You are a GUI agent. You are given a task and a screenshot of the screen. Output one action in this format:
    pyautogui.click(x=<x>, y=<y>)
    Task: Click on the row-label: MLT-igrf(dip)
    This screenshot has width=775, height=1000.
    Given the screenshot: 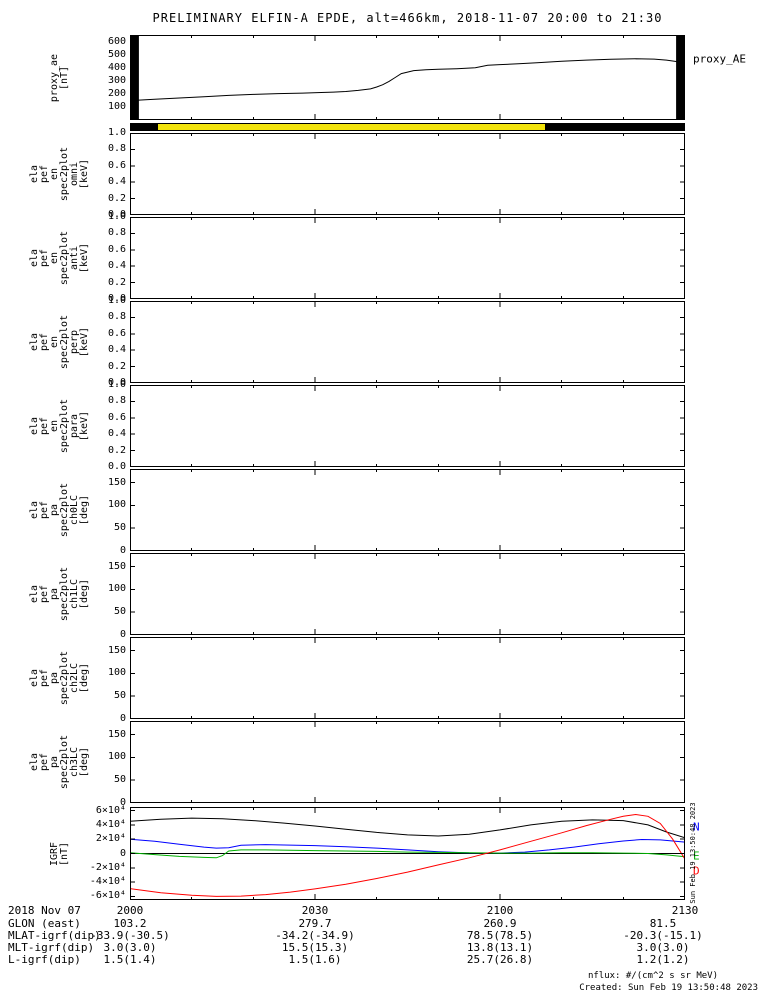 What is the action you would take?
    pyautogui.click(x=51, y=947)
    